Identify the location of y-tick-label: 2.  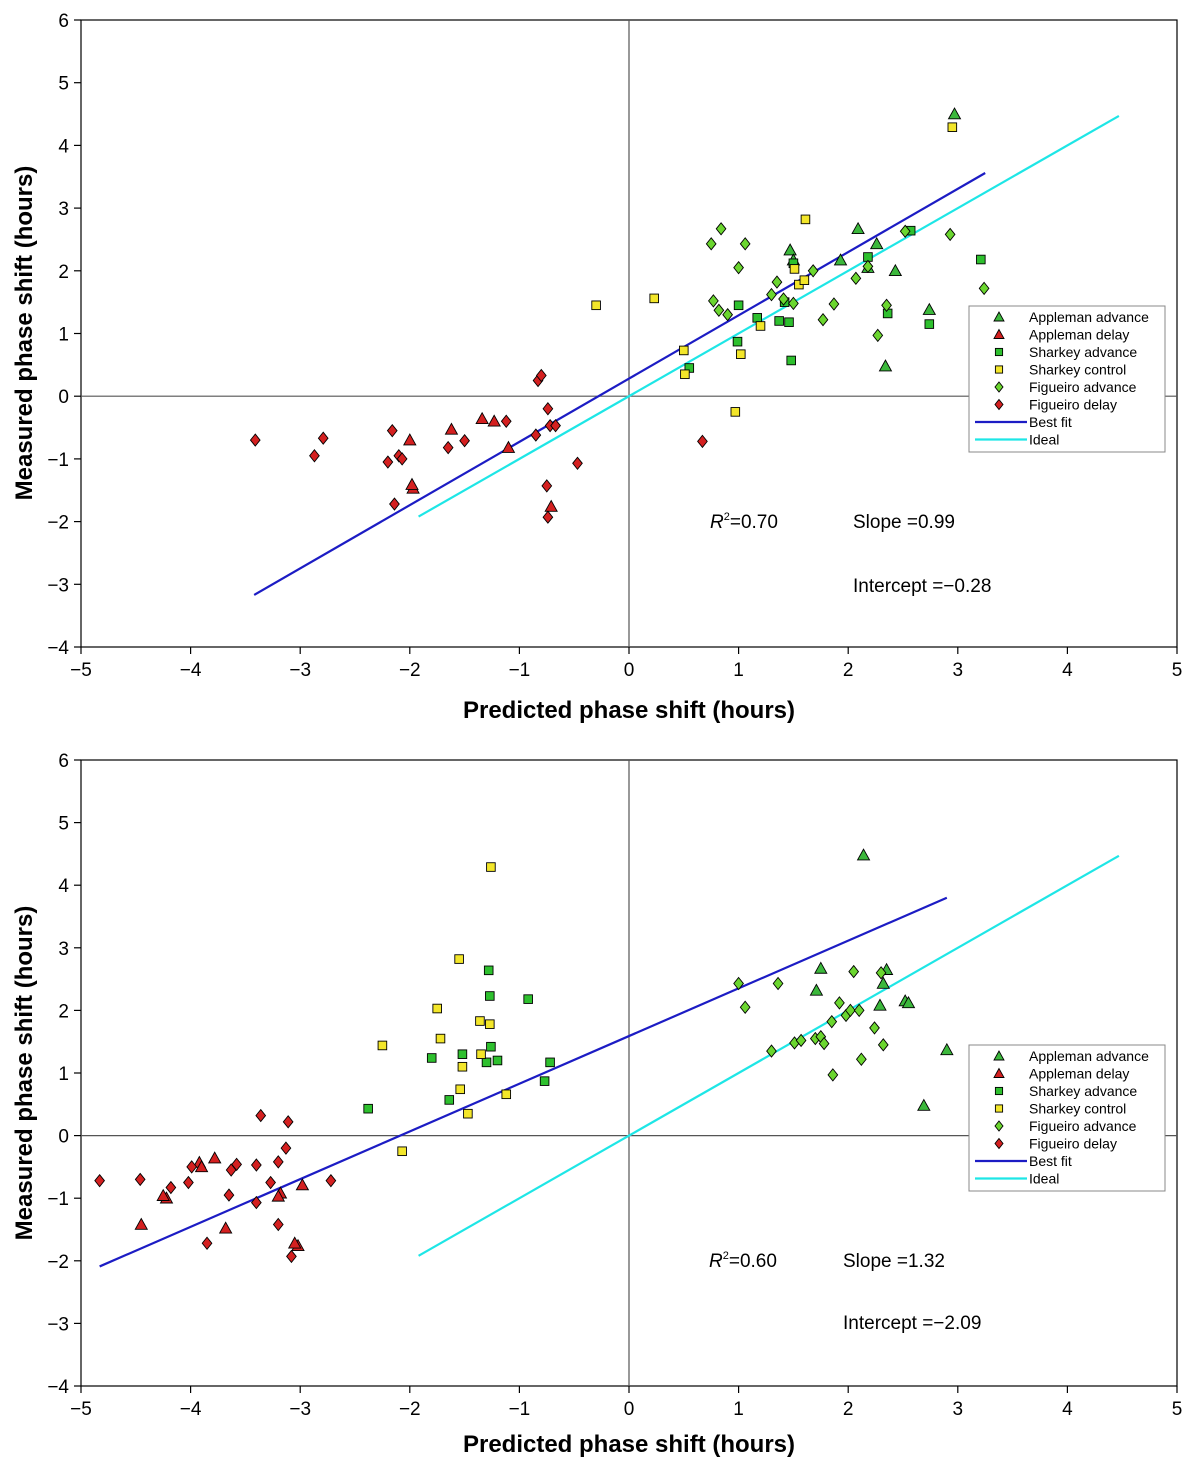
(63, 1011).